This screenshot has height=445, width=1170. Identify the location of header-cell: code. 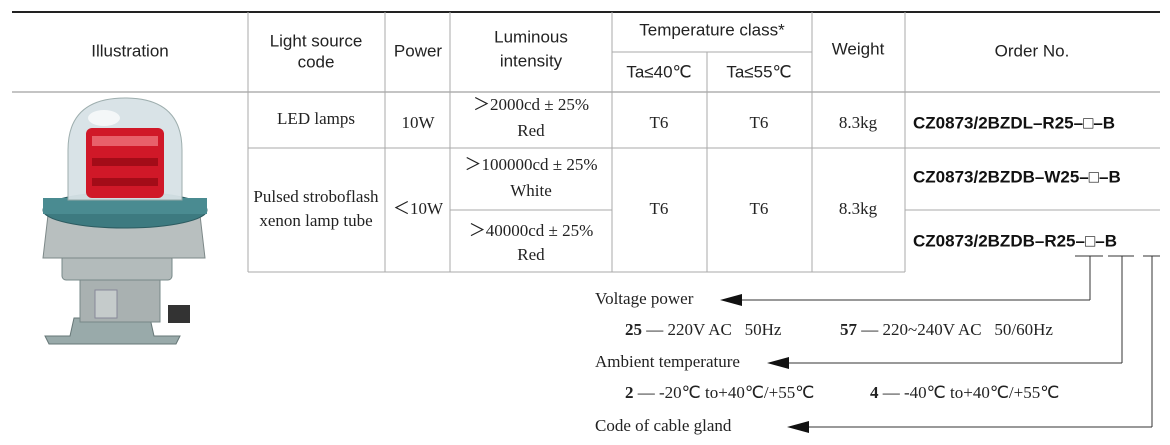
(316, 61).